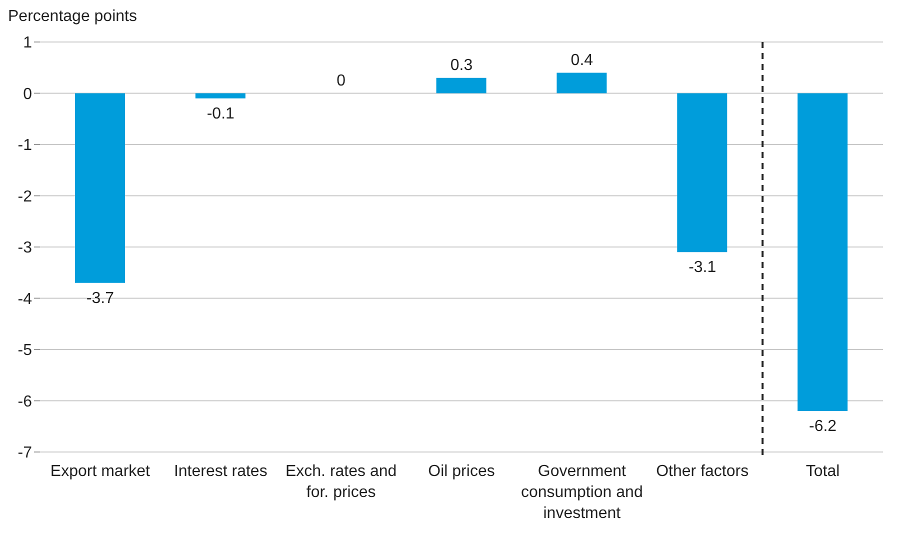 This screenshot has height=546, width=898. What do you see at coordinates (221, 471) in the screenshot?
I see `x-tick-label: Interest rates` at bounding box center [221, 471].